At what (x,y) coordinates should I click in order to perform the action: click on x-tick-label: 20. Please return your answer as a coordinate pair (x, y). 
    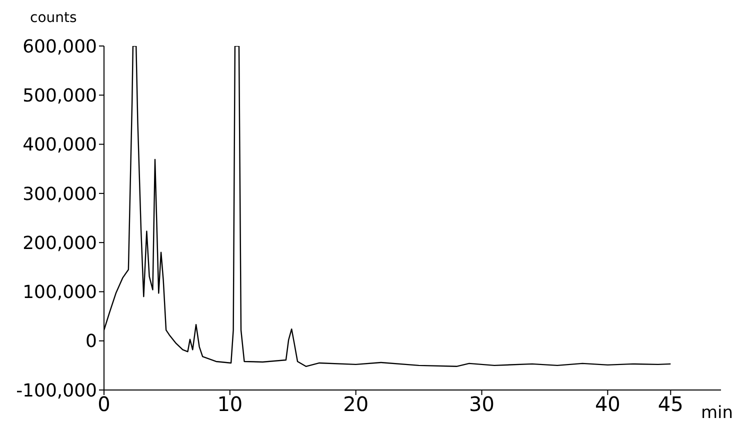
    Looking at the image, I should click on (356, 404).